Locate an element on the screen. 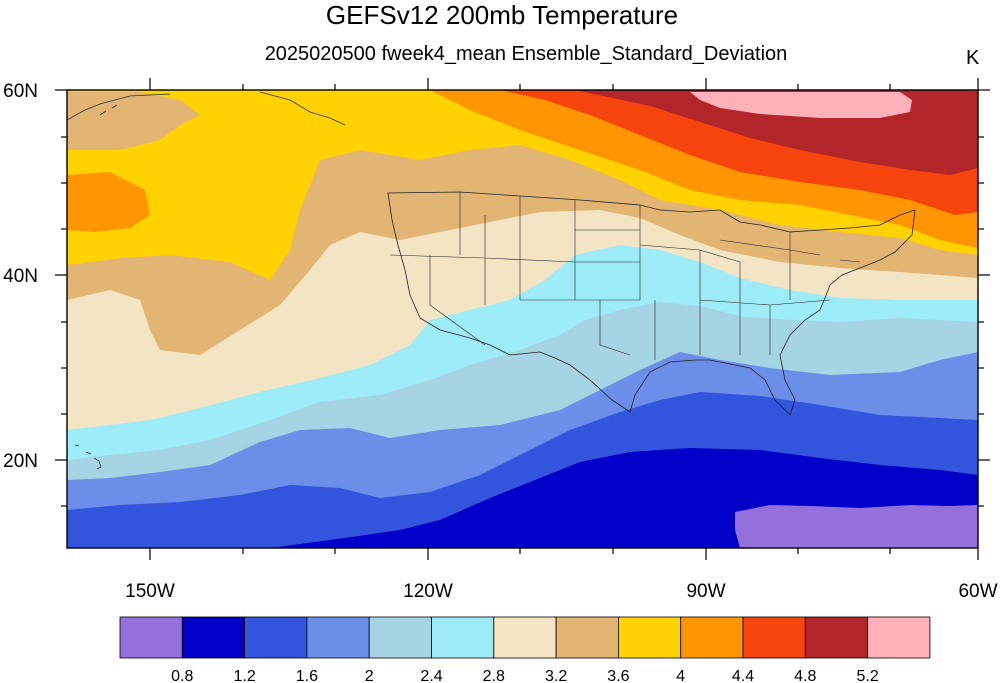  lon-label-90w: 90W is located at coordinates (705, 591).